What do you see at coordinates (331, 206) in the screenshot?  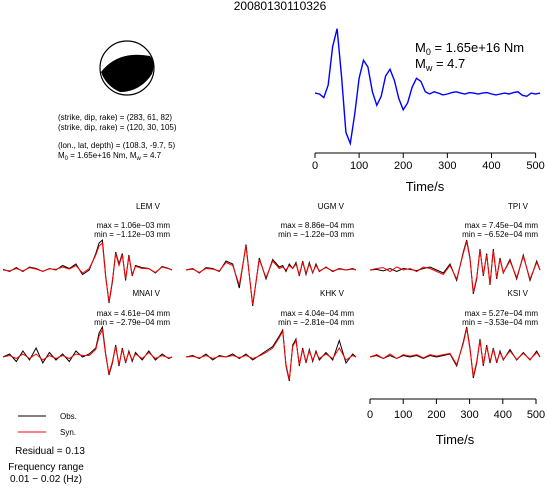 I see `station-label: UGM V` at bounding box center [331, 206].